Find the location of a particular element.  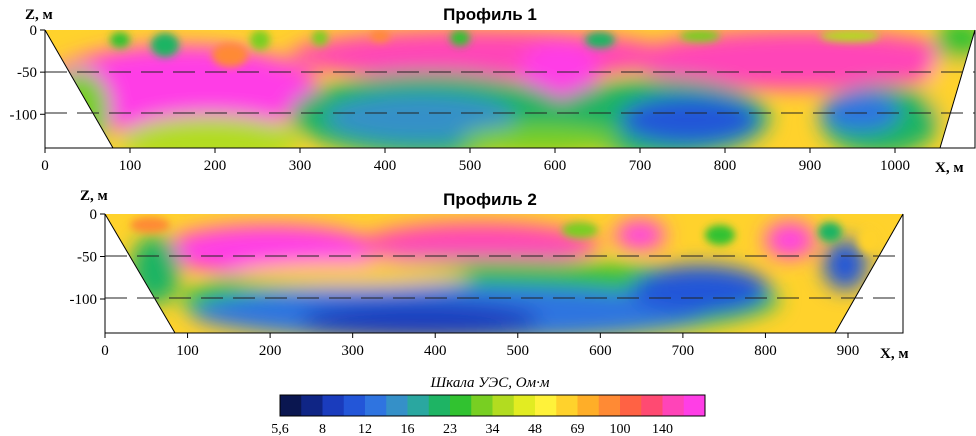

profile-1-dashed-levels is located at coordinates (510, 92).